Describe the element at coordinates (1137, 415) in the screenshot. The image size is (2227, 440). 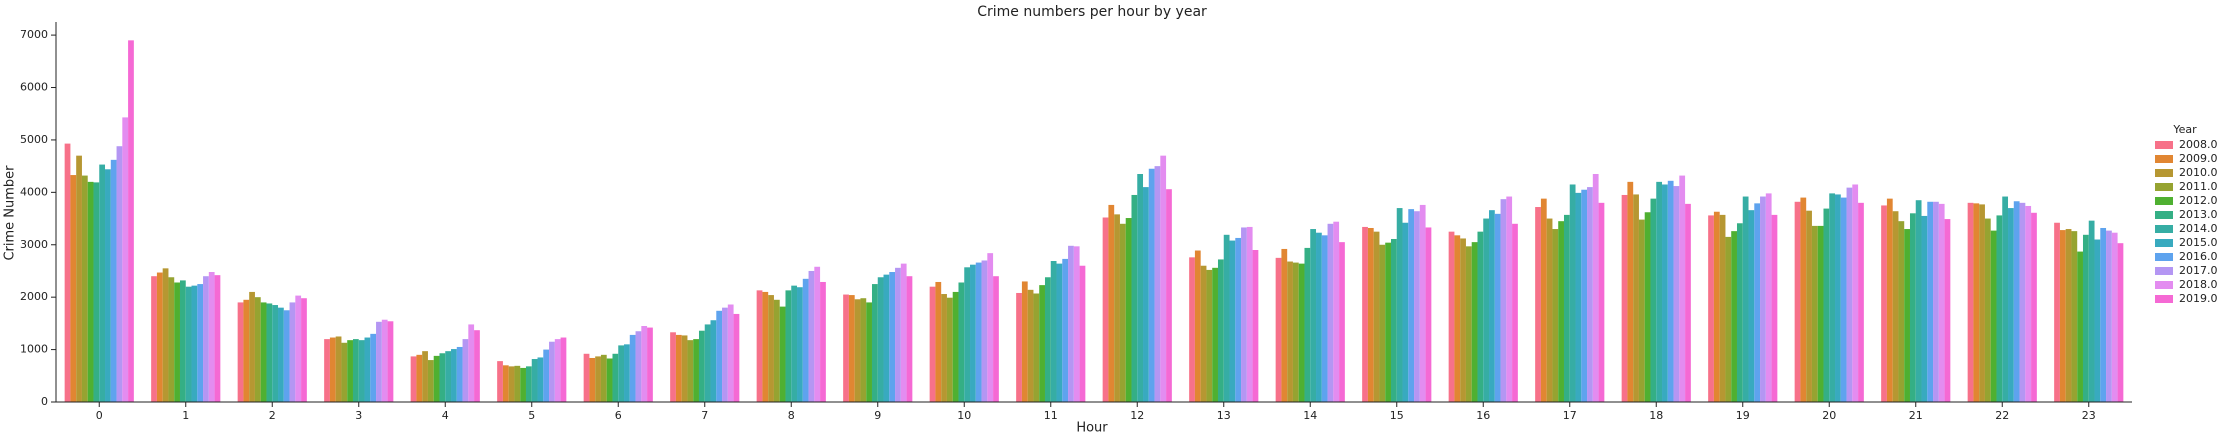
I see `x-tick-label: 12` at that location.